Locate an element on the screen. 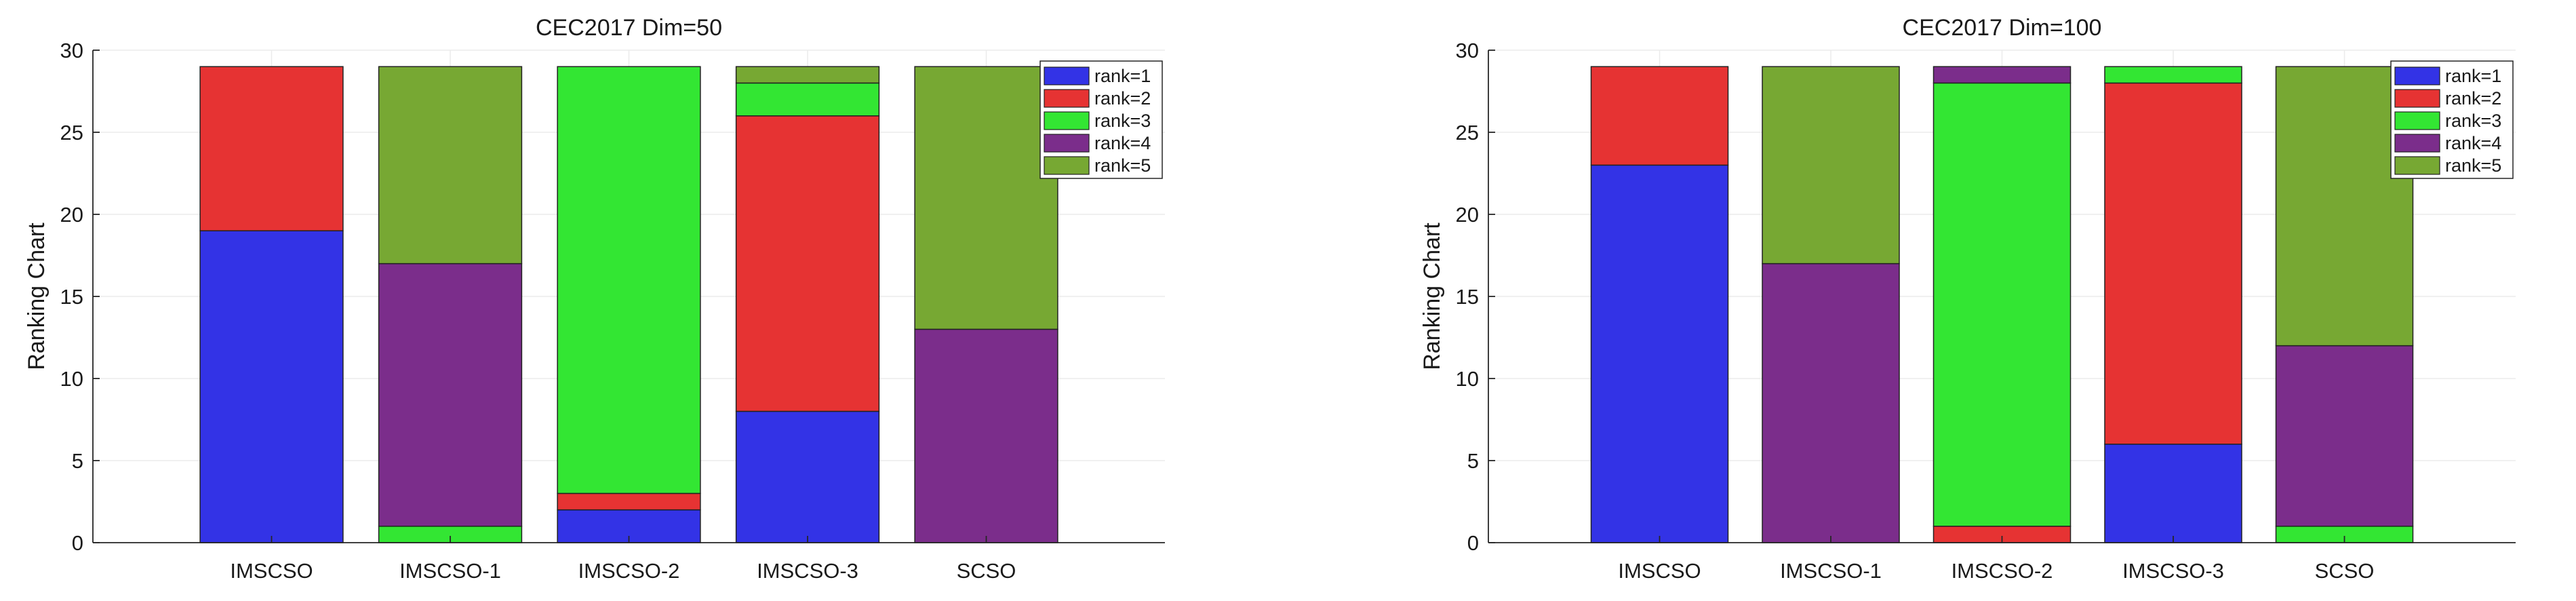 The width and height of the screenshot is (2576, 601). chart-title: CEC2017 Dim=100 is located at coordinates (2003, 28).